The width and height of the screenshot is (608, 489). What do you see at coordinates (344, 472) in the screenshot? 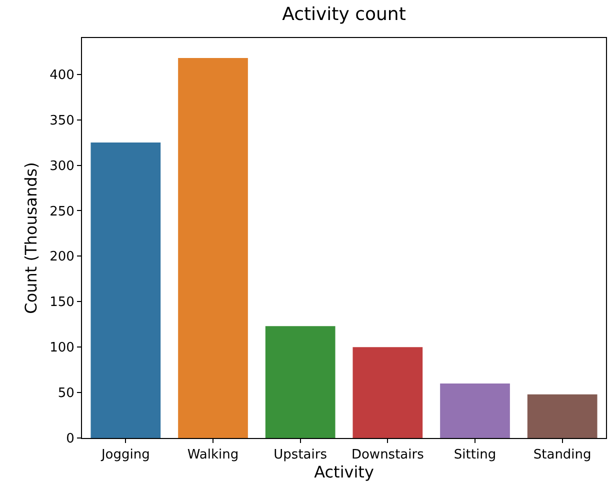
I see `x-axis-title: Activity` at bounding box center [344, 472].